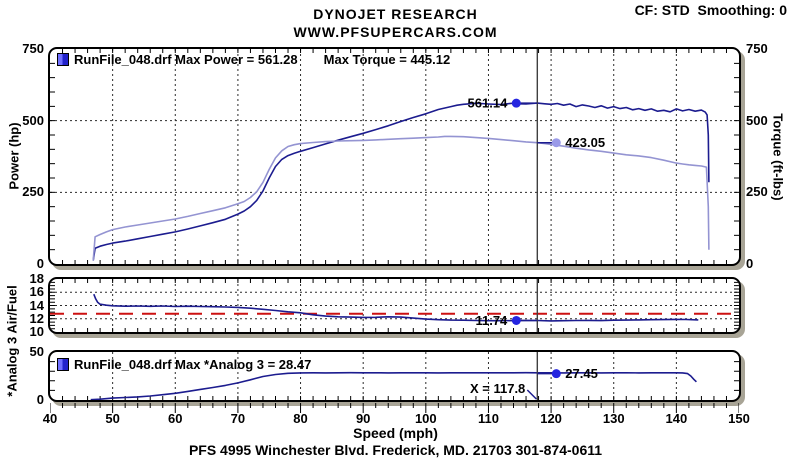 The image size is (791, 459). What do you see at coordinates (393, 385) in the screenshot?
I see `boost-curve` at bounding box center [393, 385].